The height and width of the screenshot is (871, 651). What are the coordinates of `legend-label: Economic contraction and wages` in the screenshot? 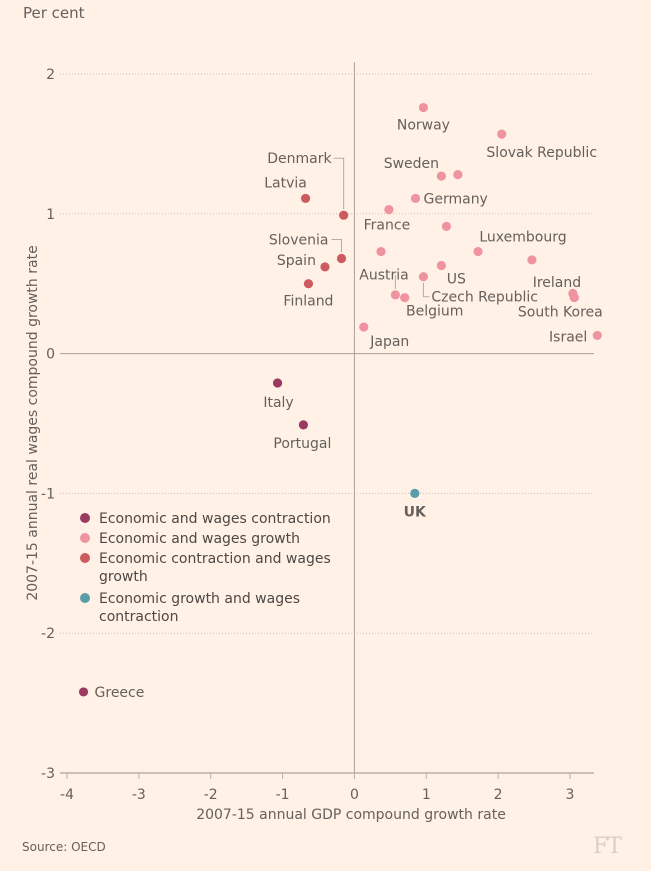 It's located at (215, 559).